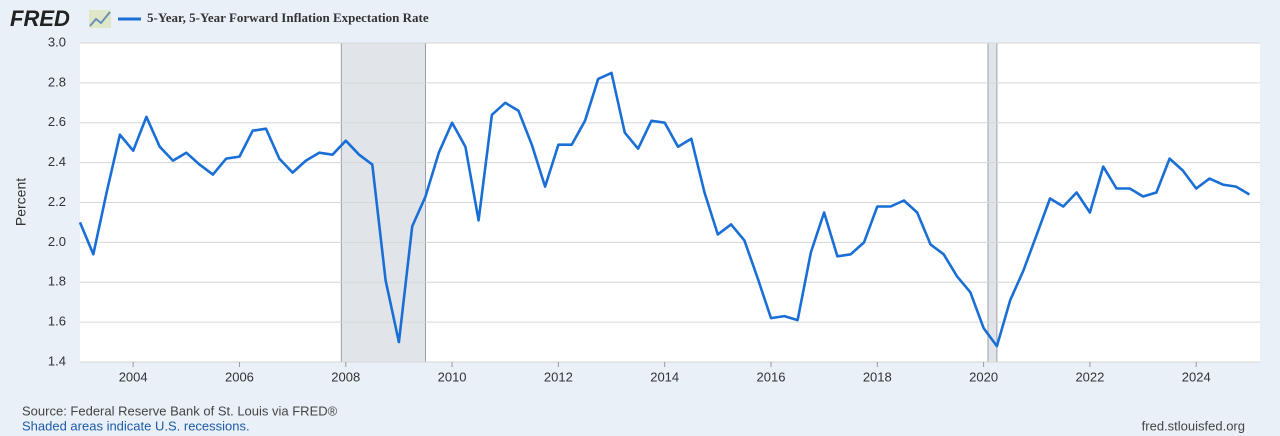 This screenshot has height=436, width=1280. I want to click on x-tick-label: 2006, so click(239, 376).